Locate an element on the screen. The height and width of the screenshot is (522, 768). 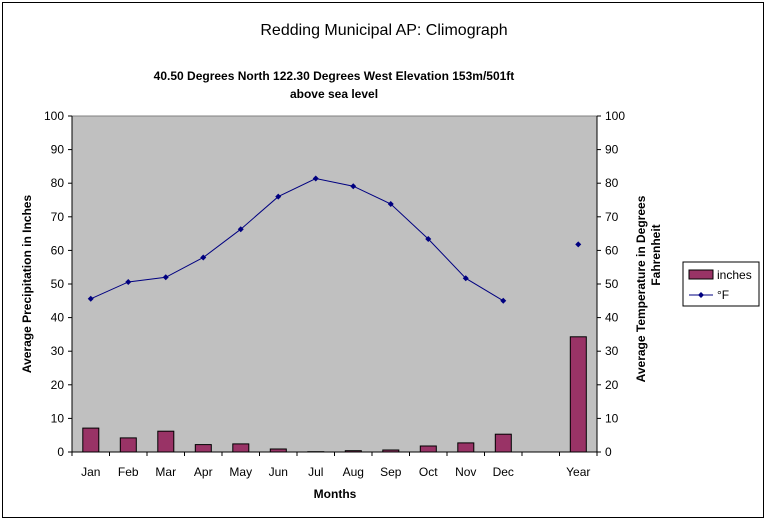
temperature-polyline is located at coordinates (297, 239).